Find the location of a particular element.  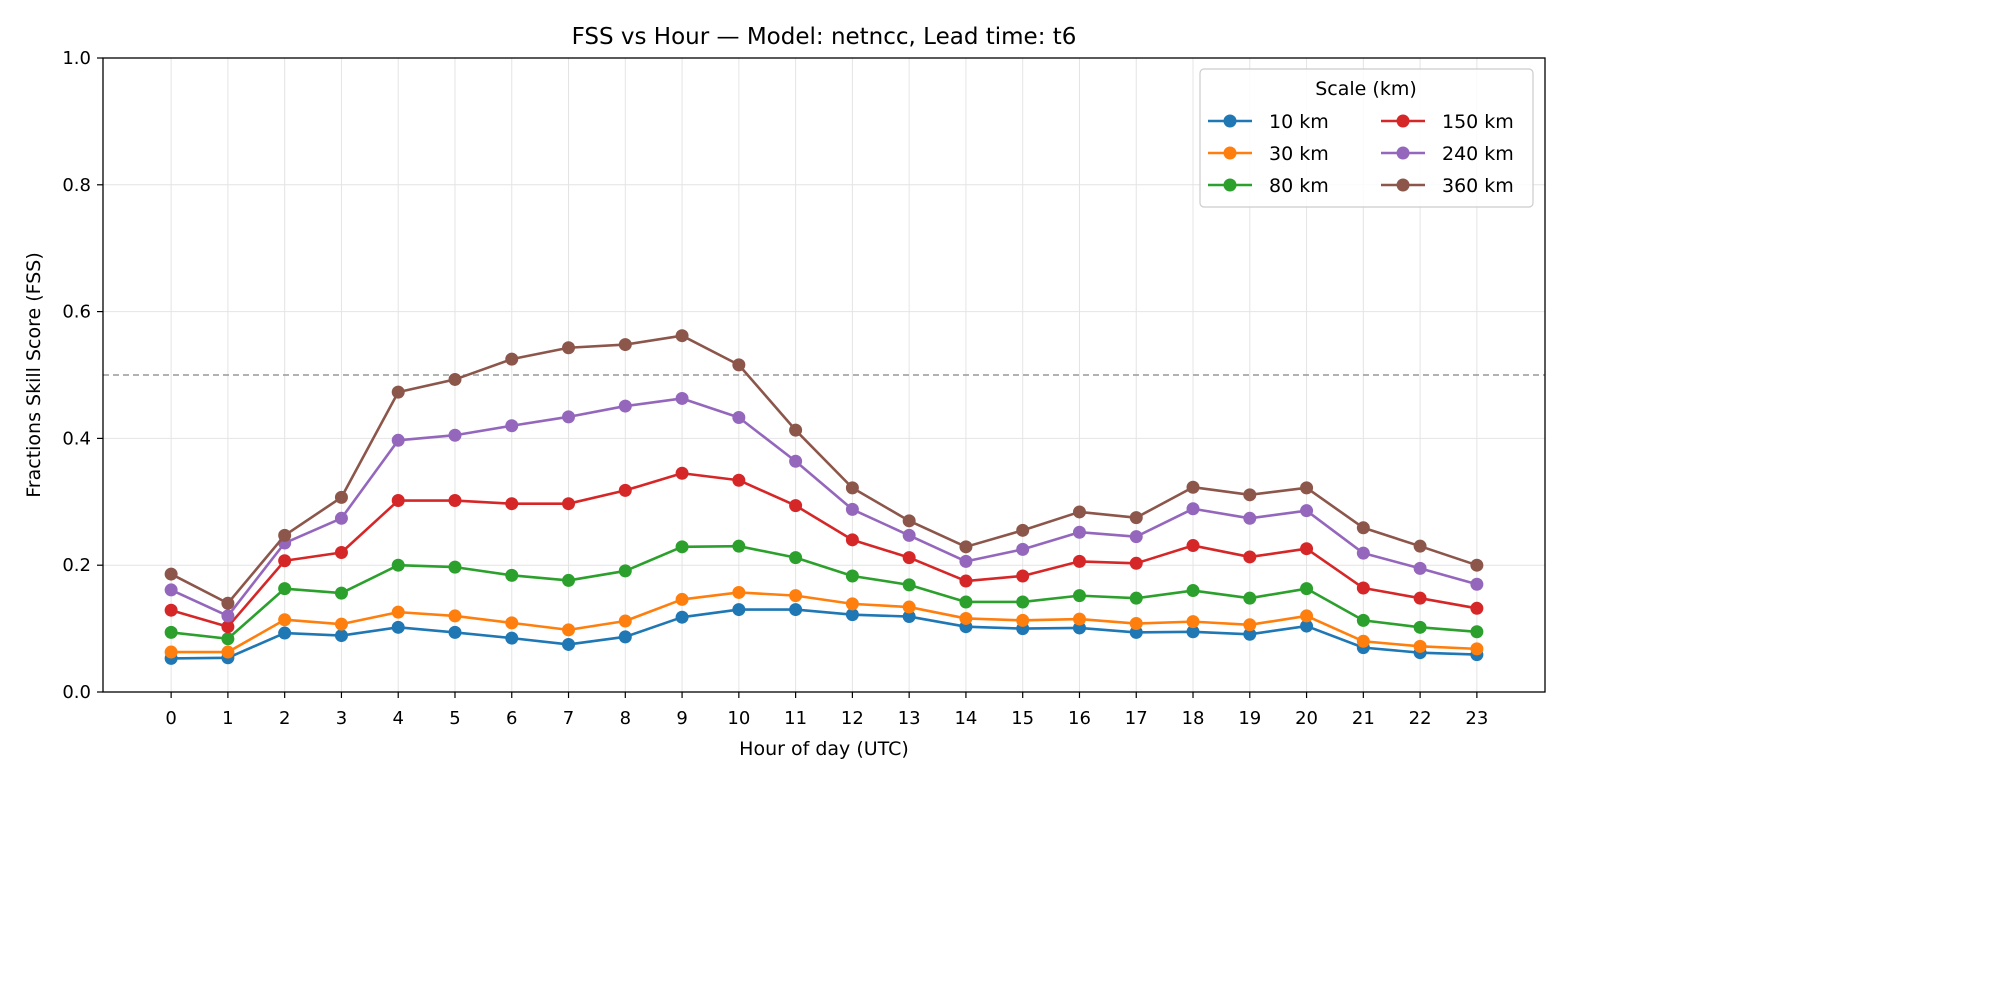

legend-label-10-km: 10 km is located at coordinates (1299, 122).